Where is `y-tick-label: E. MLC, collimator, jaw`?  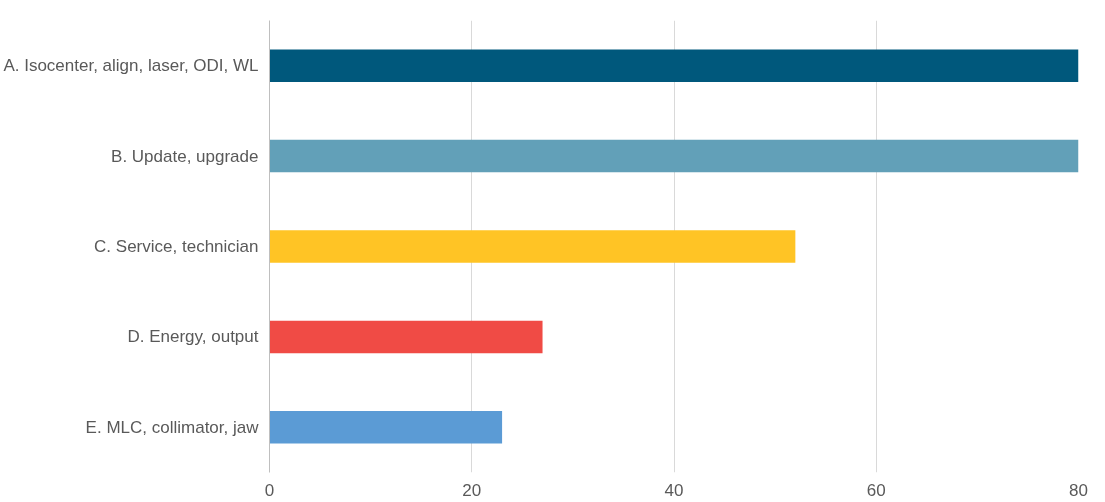 y-tick-label: E. MLC, collimator, jaw is located at coordinates (172, 427).